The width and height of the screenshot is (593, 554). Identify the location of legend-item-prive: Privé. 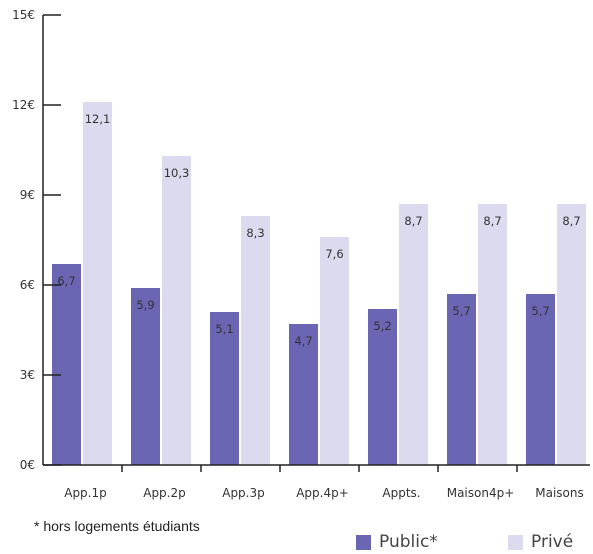
(540, 542).